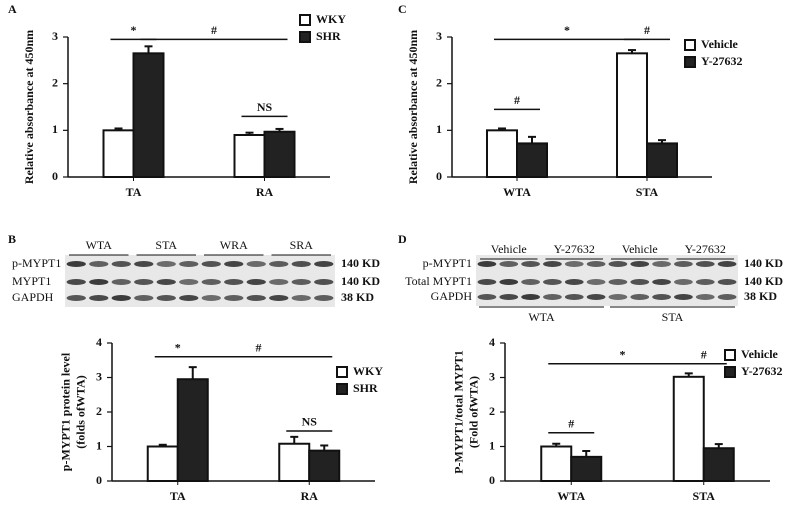 This screenshot has width=800, height=511. I want to click on y-tick-label: 3, so click(439, 36).